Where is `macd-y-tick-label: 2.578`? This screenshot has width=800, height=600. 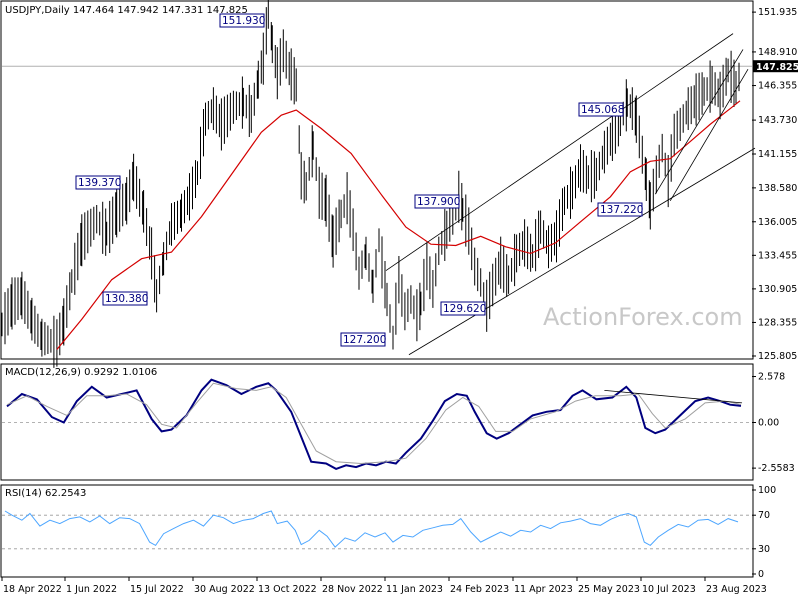 macd-y-tick-label: 2.578 is located at coordinates (771, 377).